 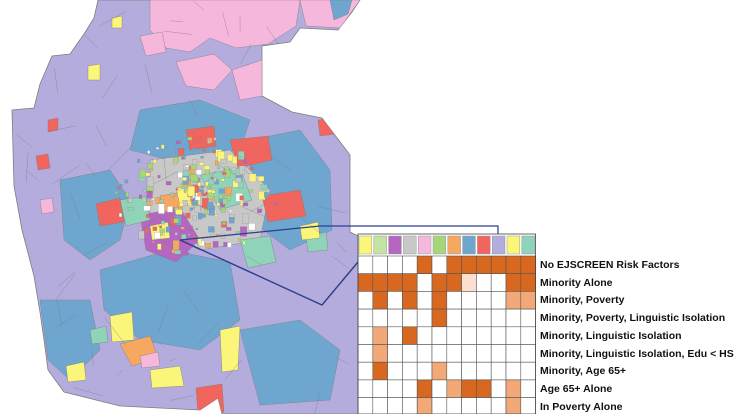 I want to click on legend-row-label: Minority, Poverty, Linguistic Isolation, so click(x=633, y=318).